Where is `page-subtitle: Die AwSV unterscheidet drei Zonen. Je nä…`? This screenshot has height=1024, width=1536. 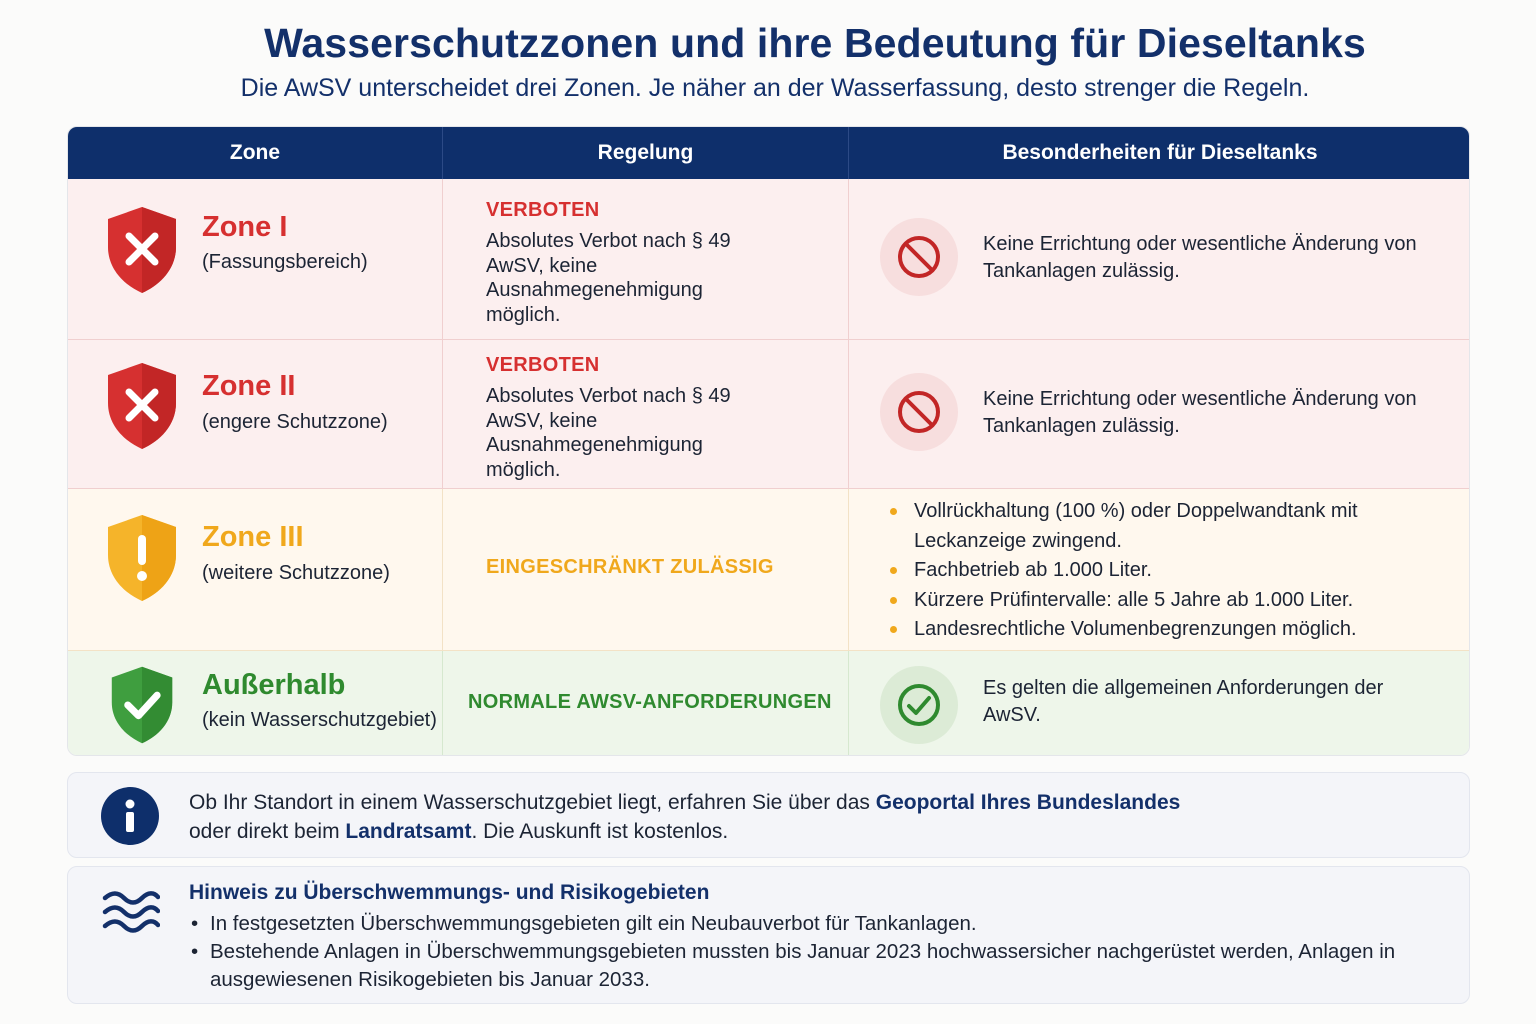
page-subtitle: Die AwSV unterscheidet drei Zonen. Je nä… is located at coordinates (775, 88).